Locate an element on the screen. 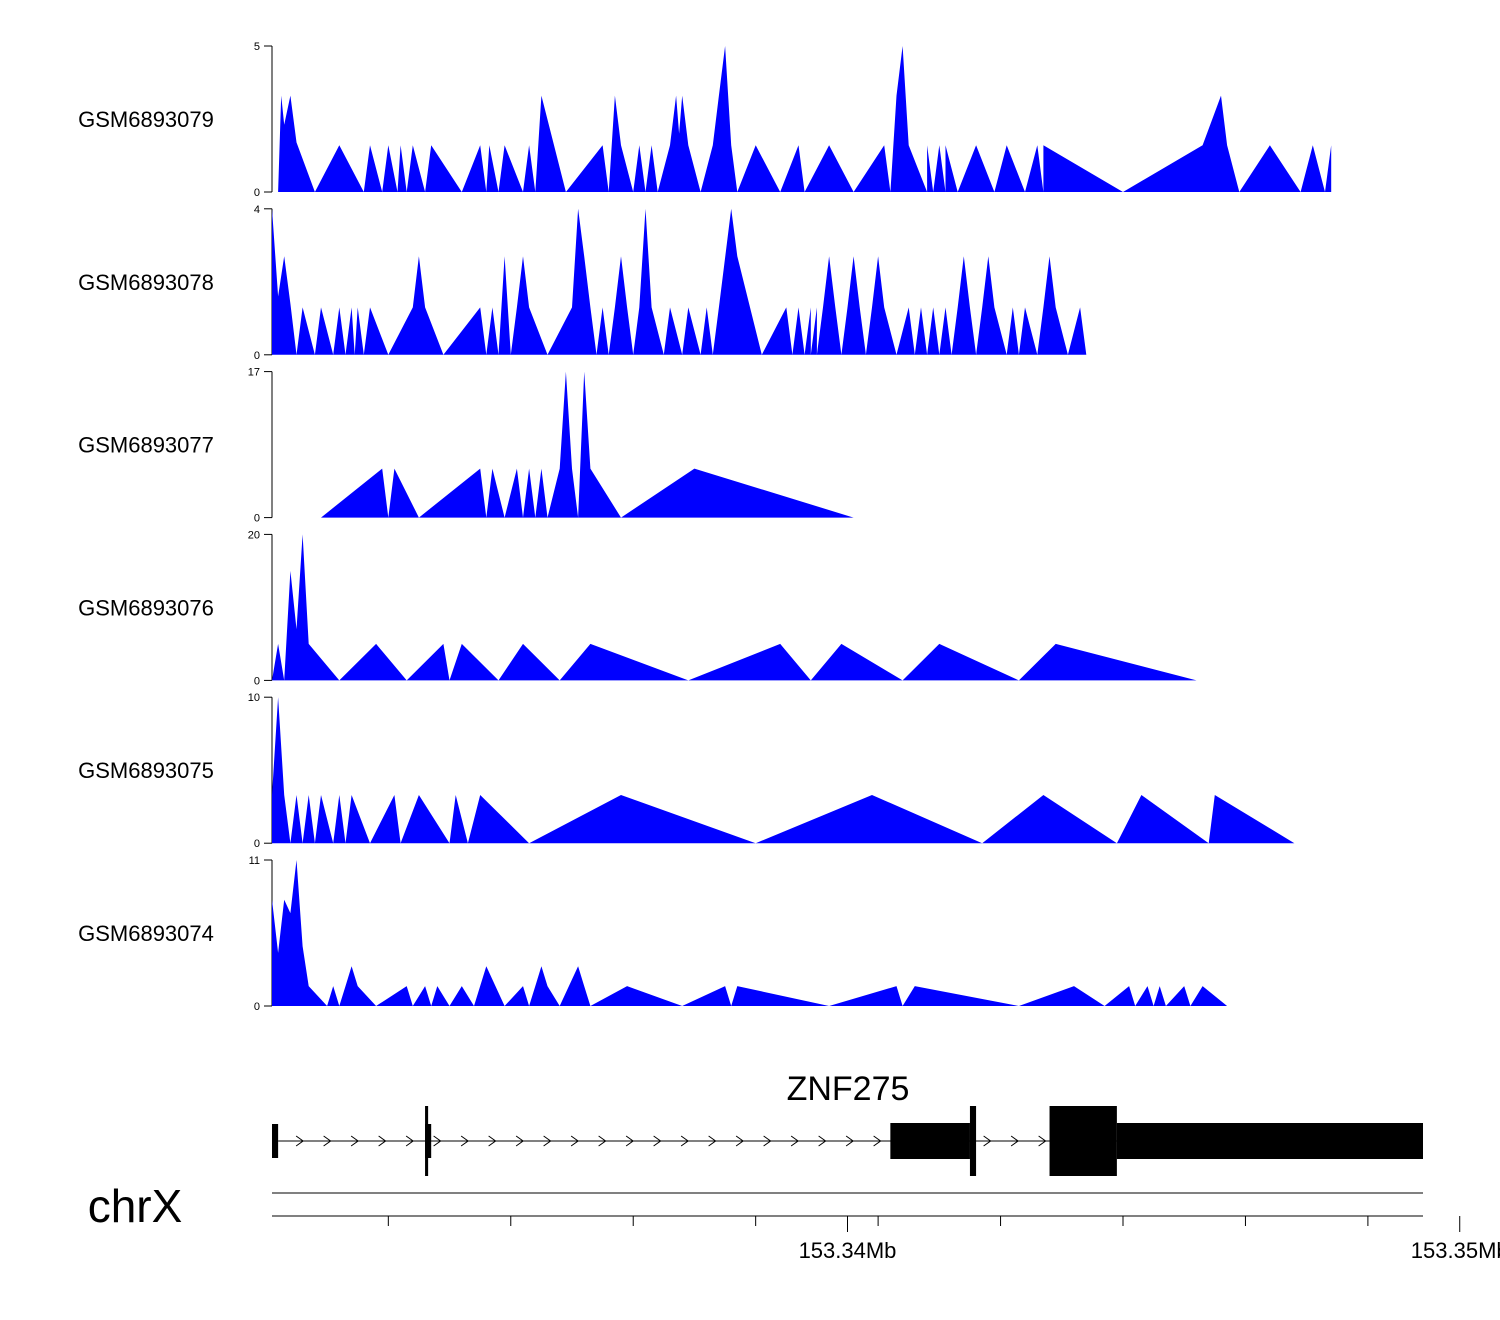 This screenshot has width=1500, height=1320. y-tick-label-max: 17 is located at coordinates (254, 373).